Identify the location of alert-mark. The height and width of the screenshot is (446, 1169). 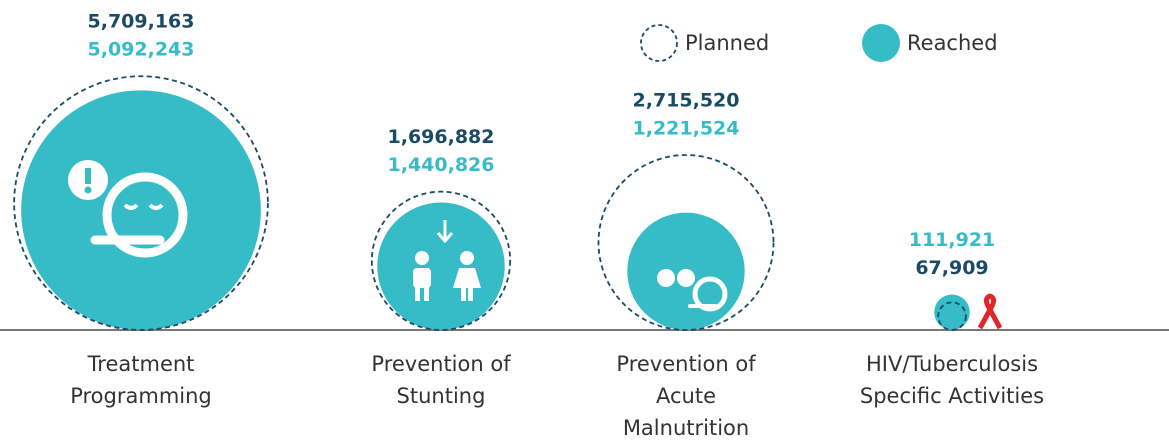
(88, 176).